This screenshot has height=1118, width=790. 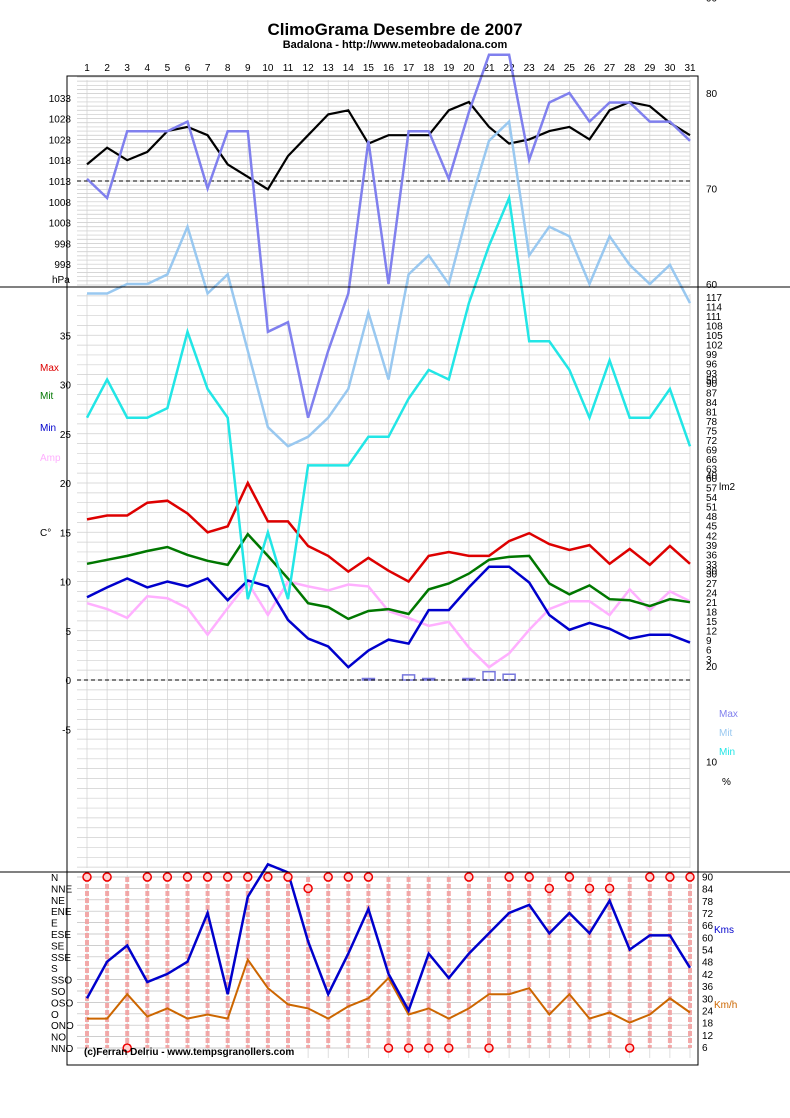 I want to click on rain-tick-label: 105, so click(x=714, y=336).